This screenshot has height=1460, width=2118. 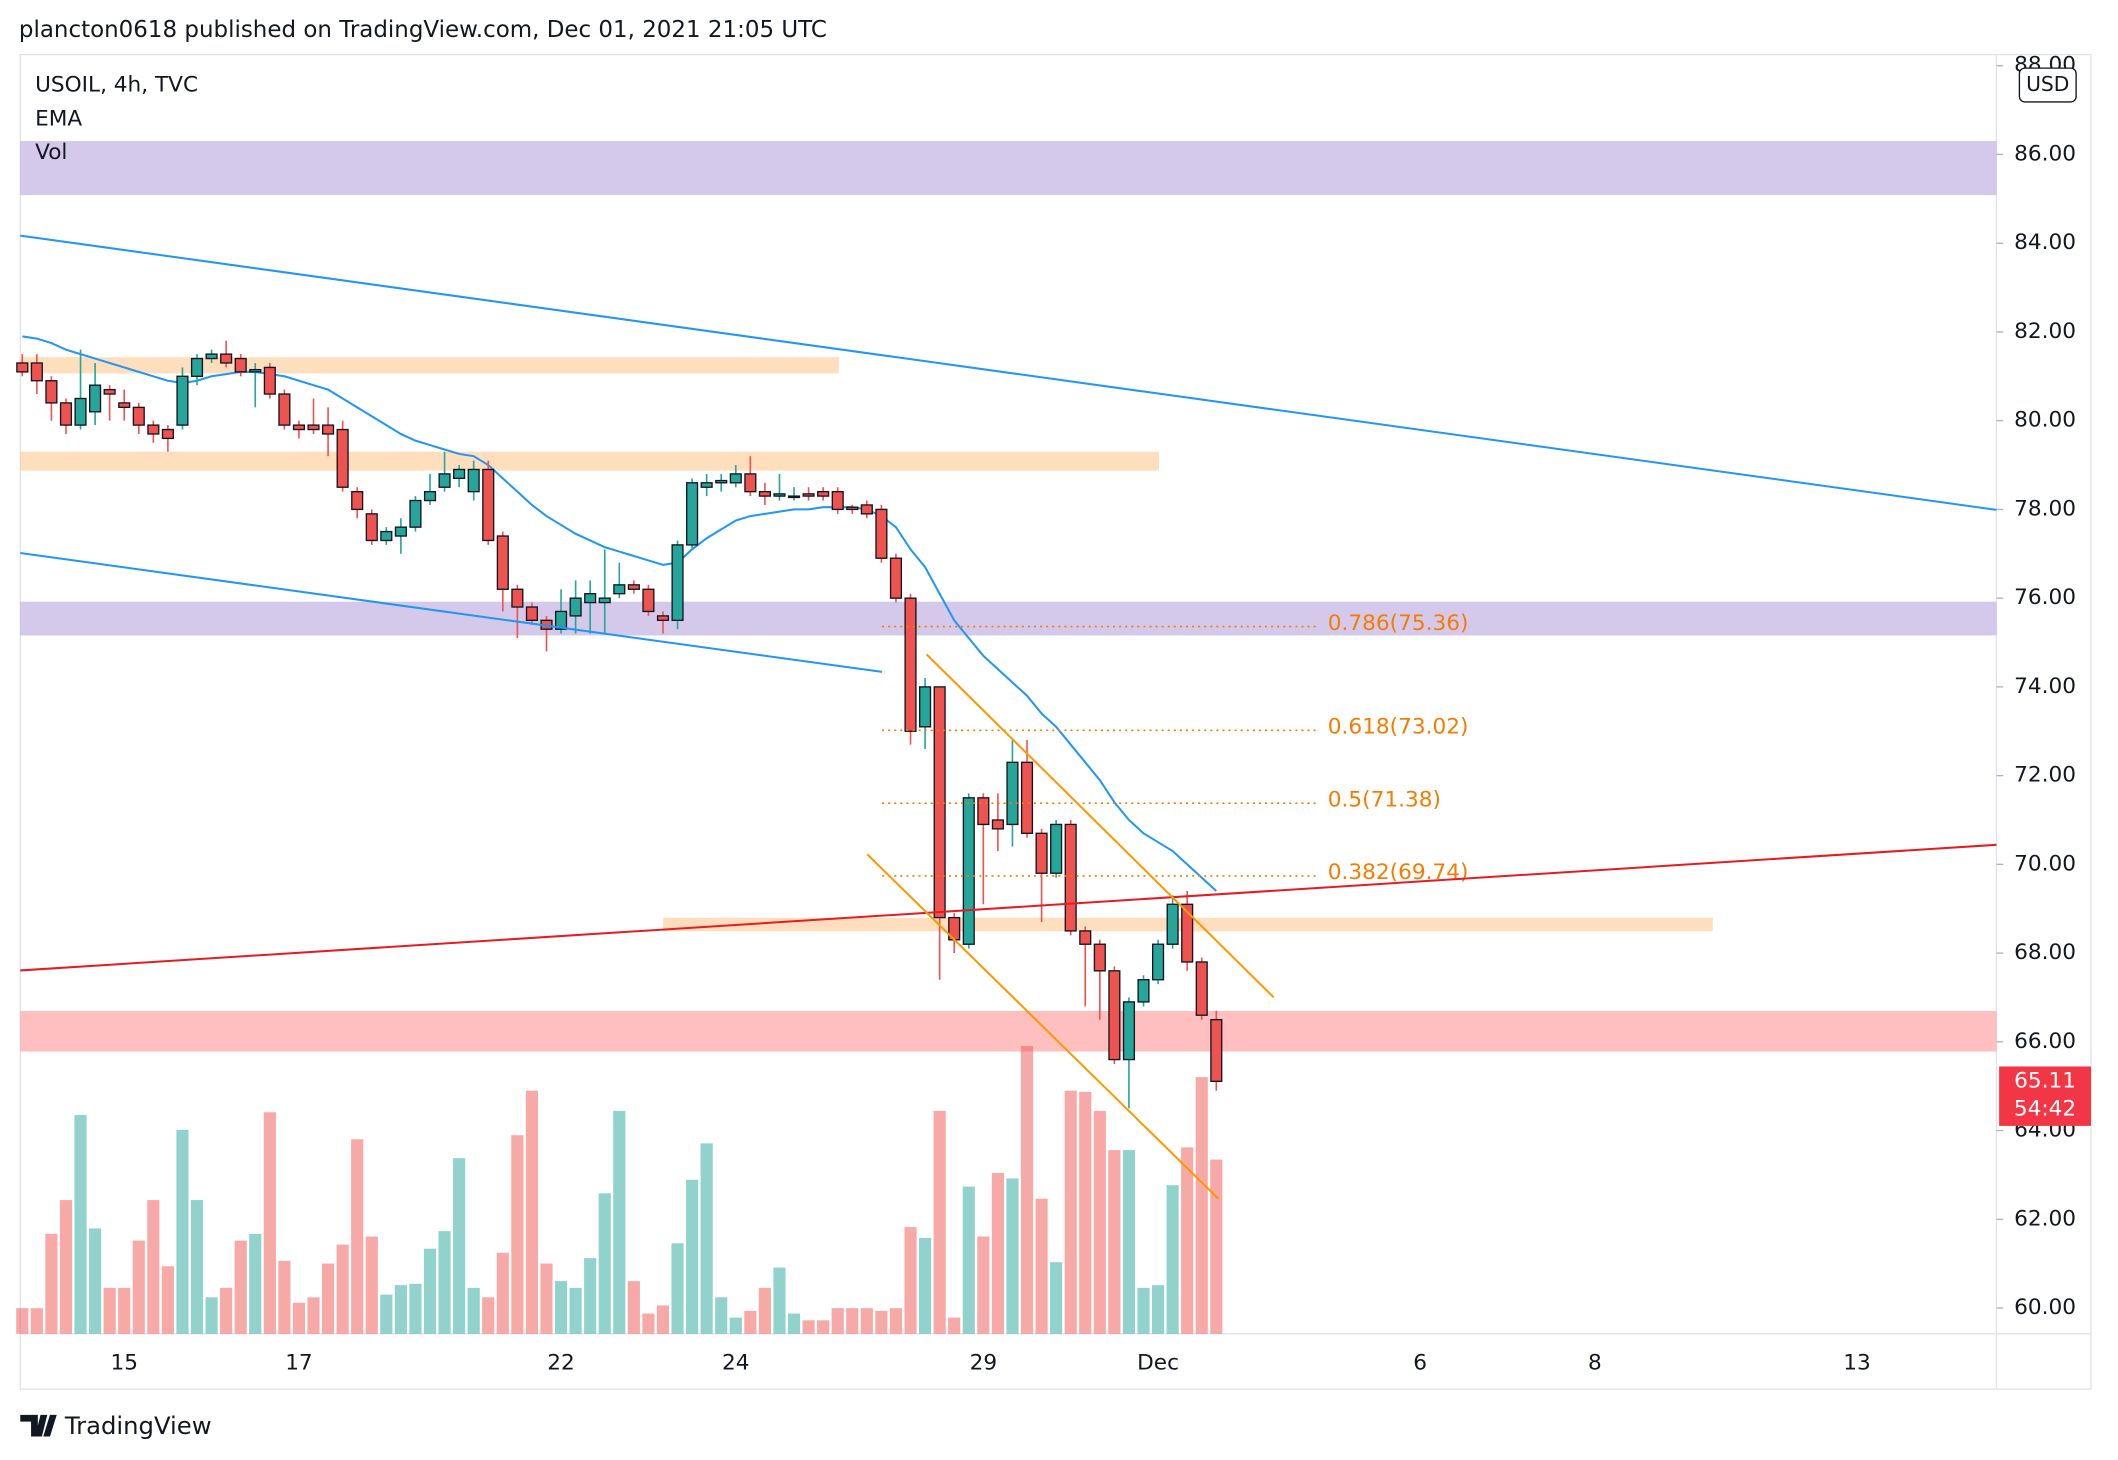 I want to click on x-tick-label: 29, so click(x=984, y=1363).